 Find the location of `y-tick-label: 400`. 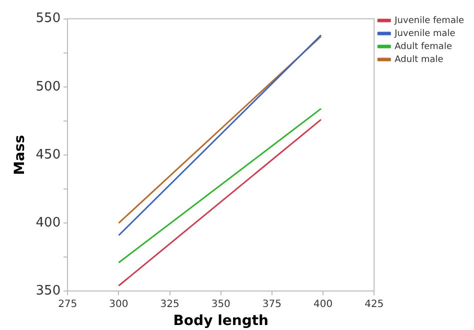

y-tick-label: 400 is located at coordinates (48, 222).